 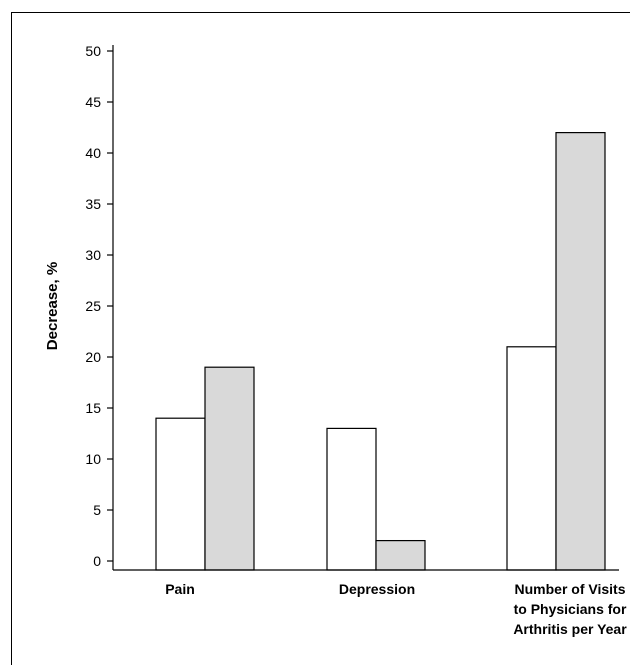 What do you see at coordinates (97, 510) in the screenshot?
I see `y-tick-label: 5` at bounding box center [97, 510].